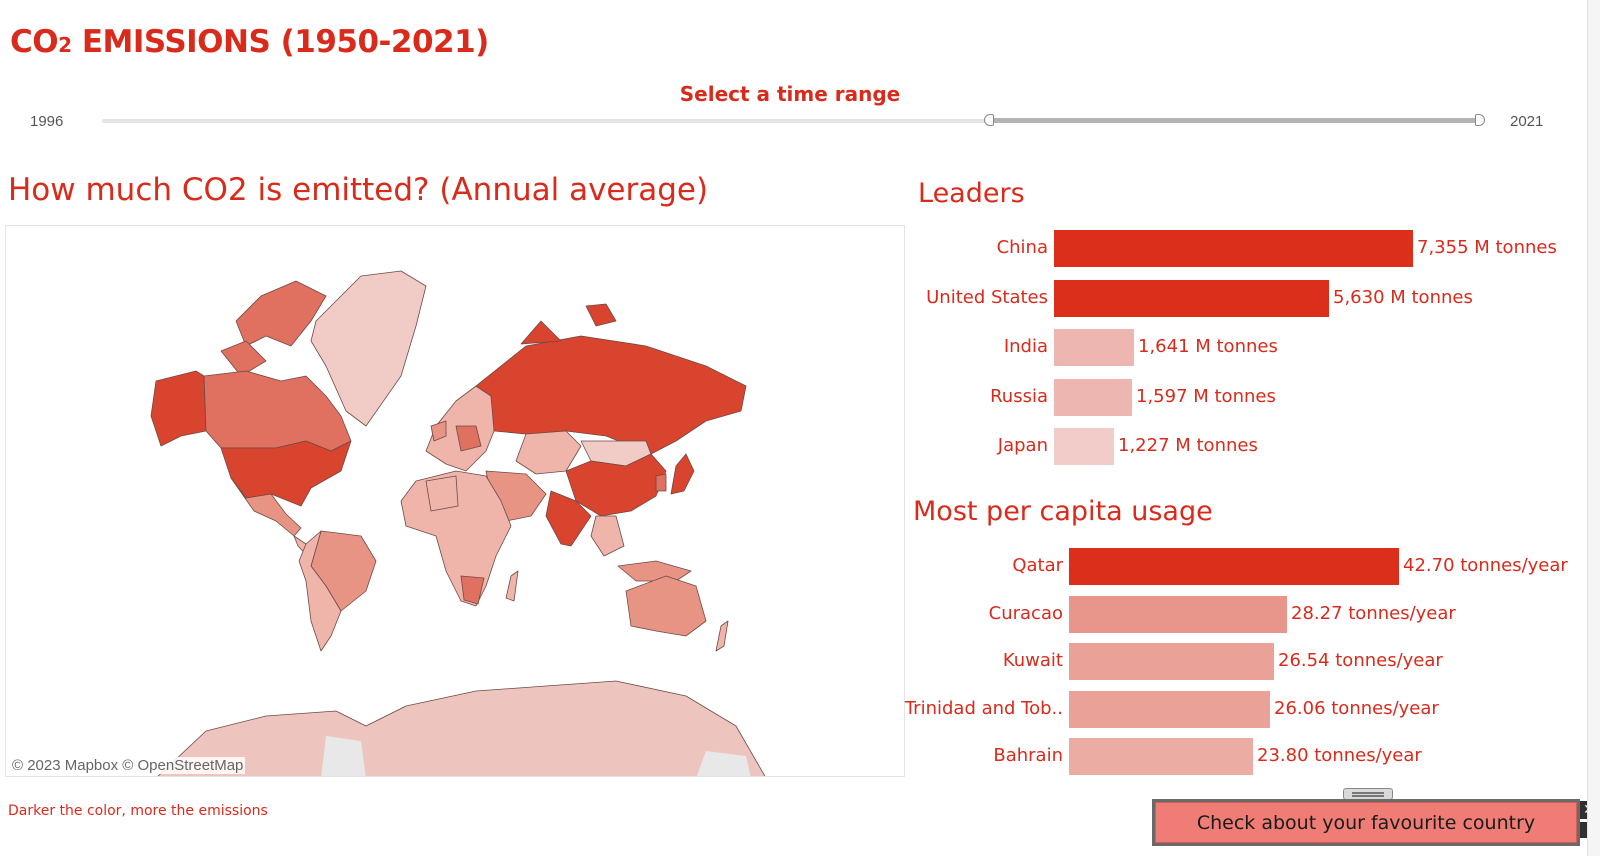 Image resolution: width=1600 pixels, height=856 pixels. I want to click on bar-value-label: 26.06 tonnes/year, so click(1356, 708).